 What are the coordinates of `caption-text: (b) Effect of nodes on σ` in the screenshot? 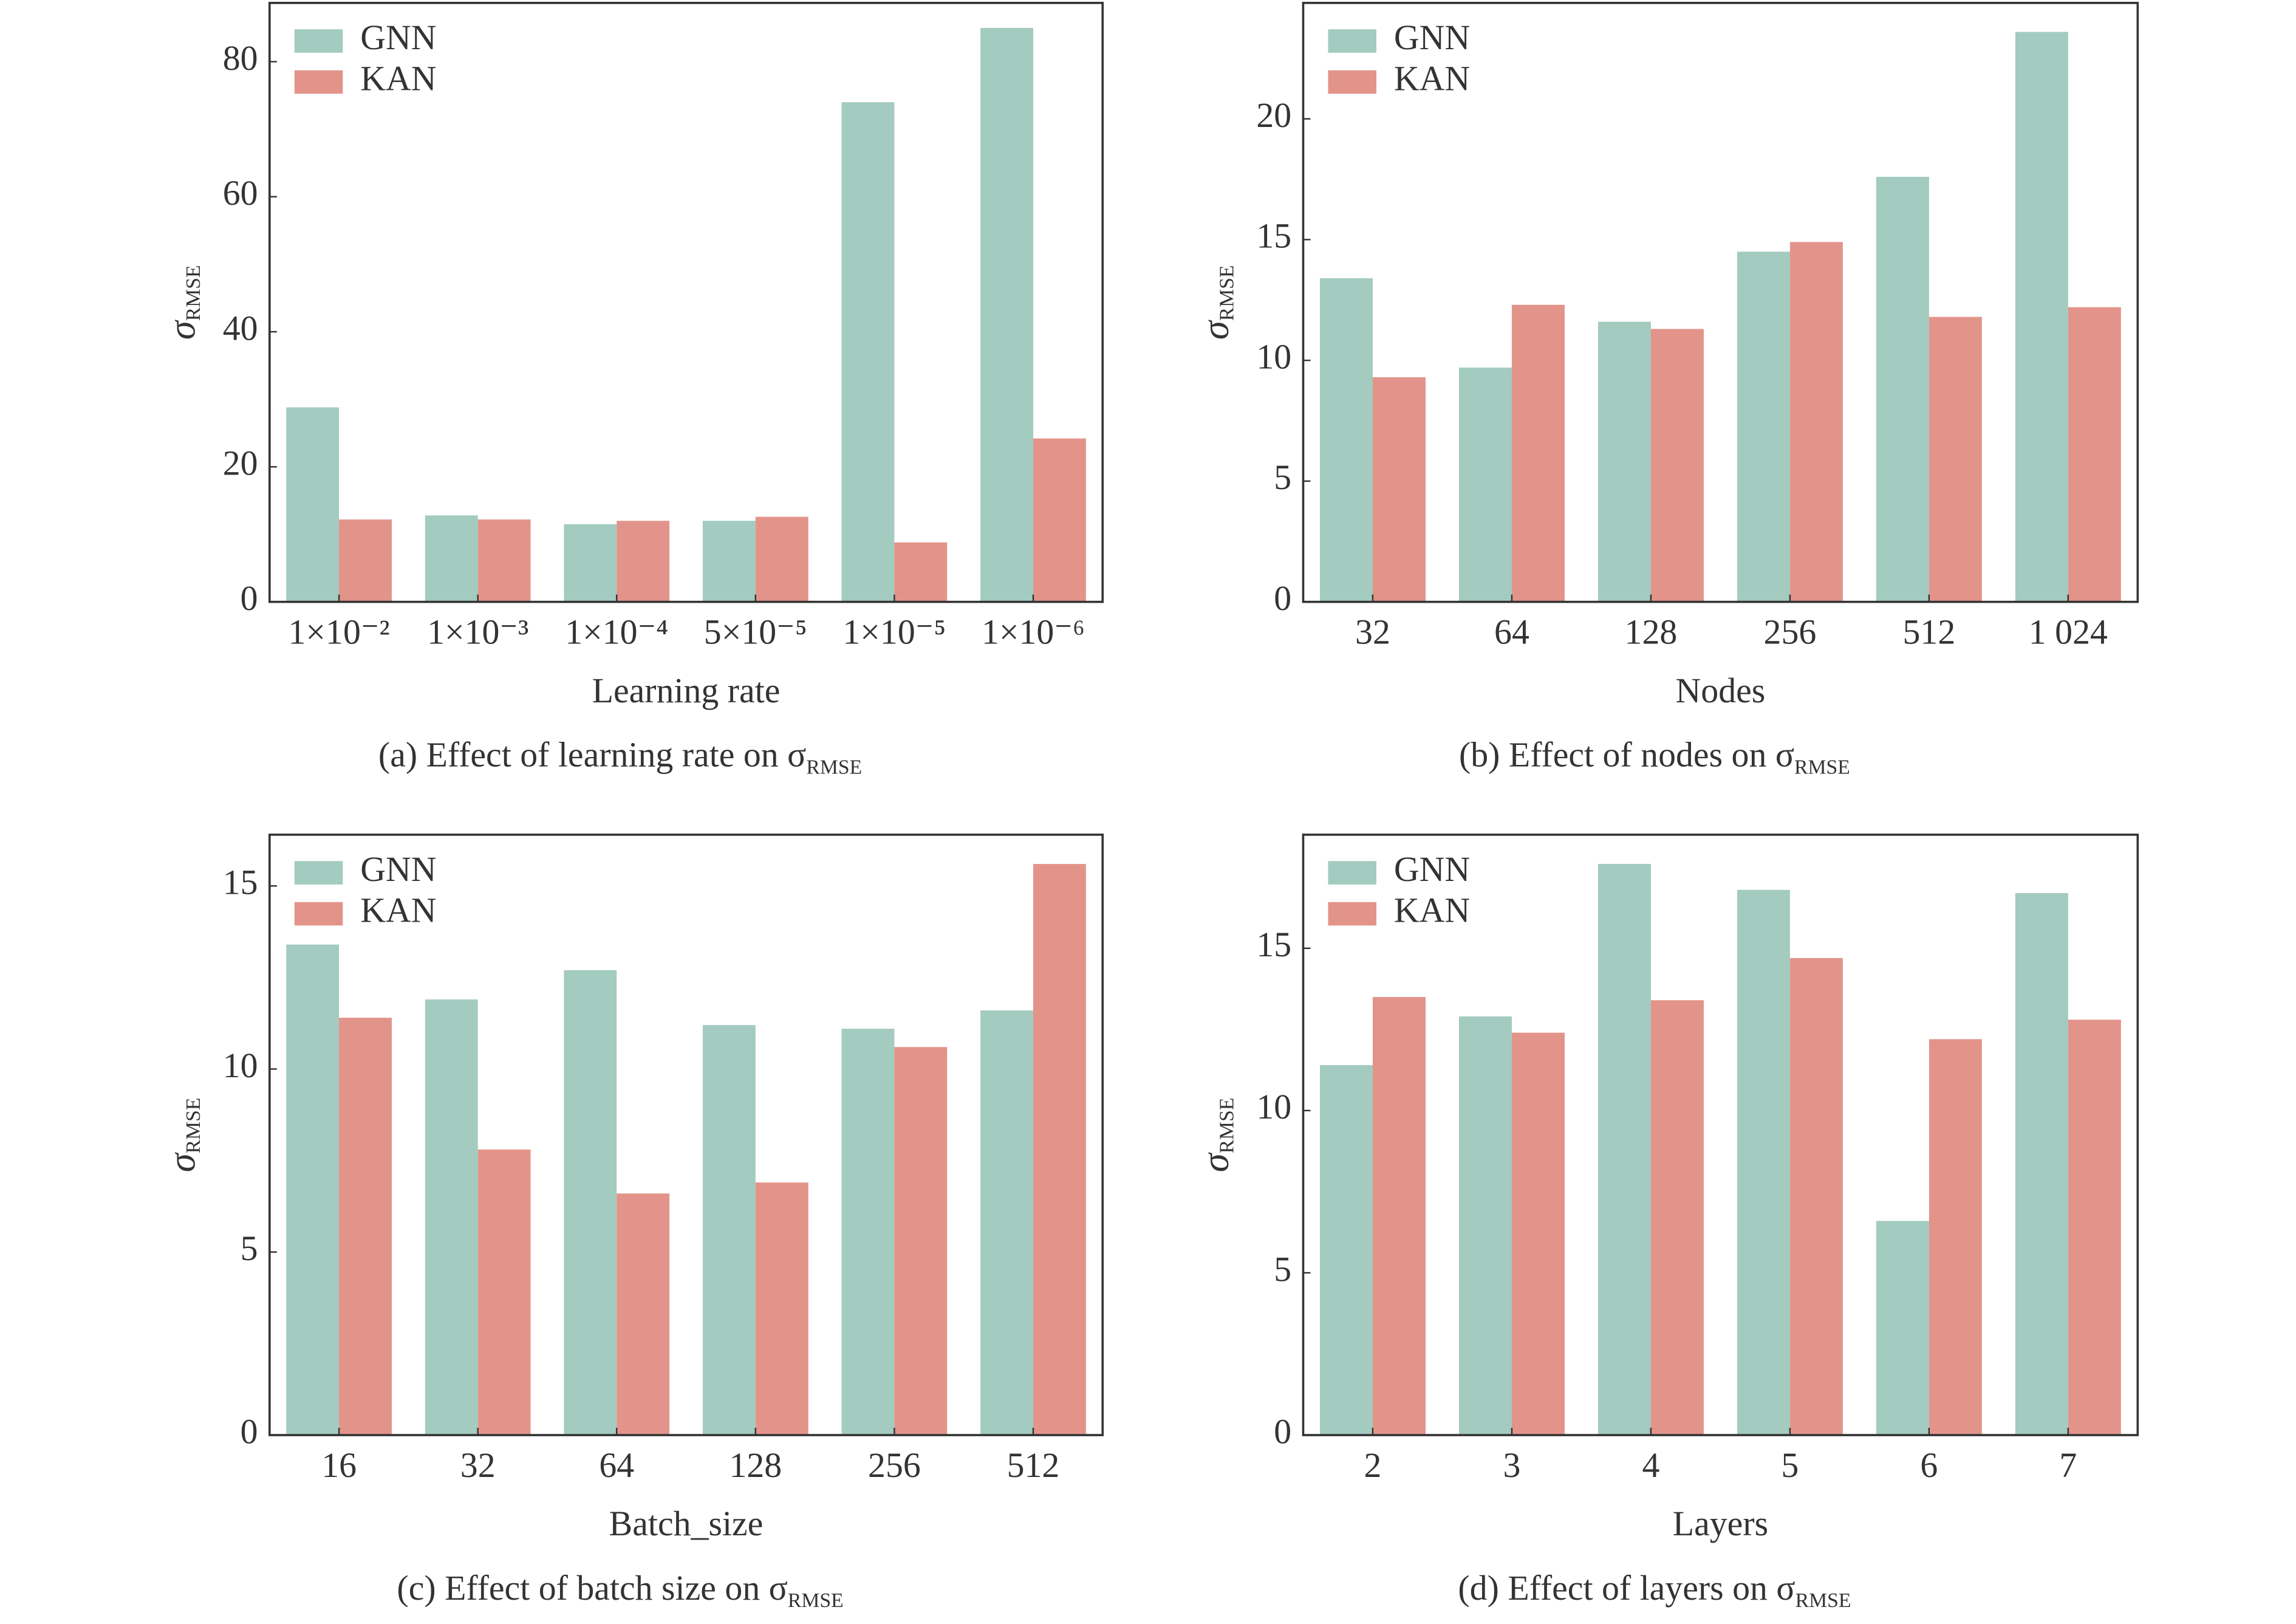 It's located at (1626, 755).